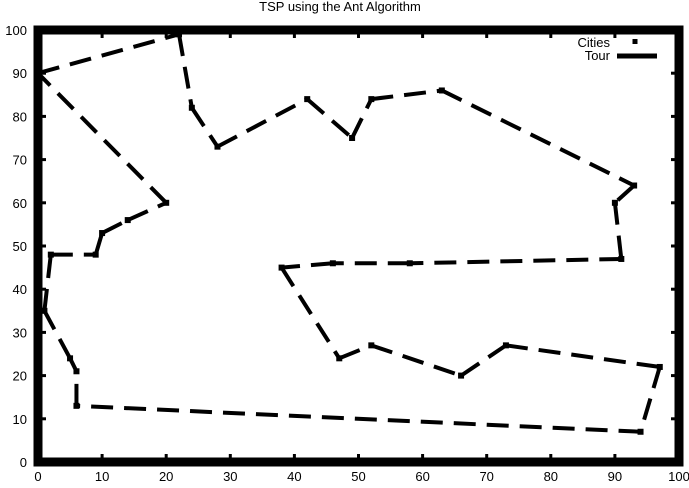 The image size is (689, 488). I want to click on y-tick-label: 10, so click(20, 419).